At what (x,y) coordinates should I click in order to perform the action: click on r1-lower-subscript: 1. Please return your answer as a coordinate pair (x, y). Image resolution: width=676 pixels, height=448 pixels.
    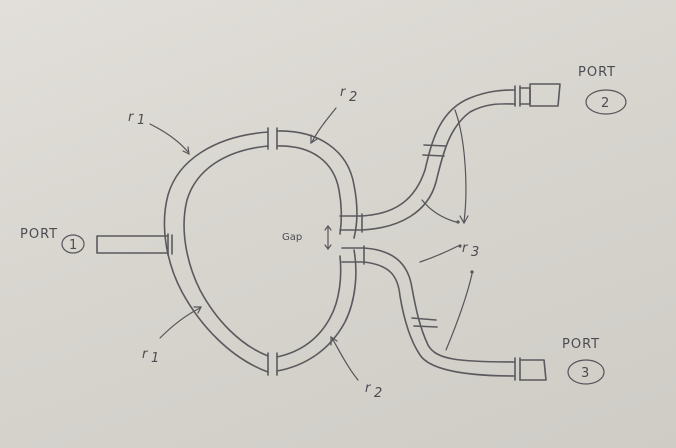
    Looking at the image, I should click on (155, 358).